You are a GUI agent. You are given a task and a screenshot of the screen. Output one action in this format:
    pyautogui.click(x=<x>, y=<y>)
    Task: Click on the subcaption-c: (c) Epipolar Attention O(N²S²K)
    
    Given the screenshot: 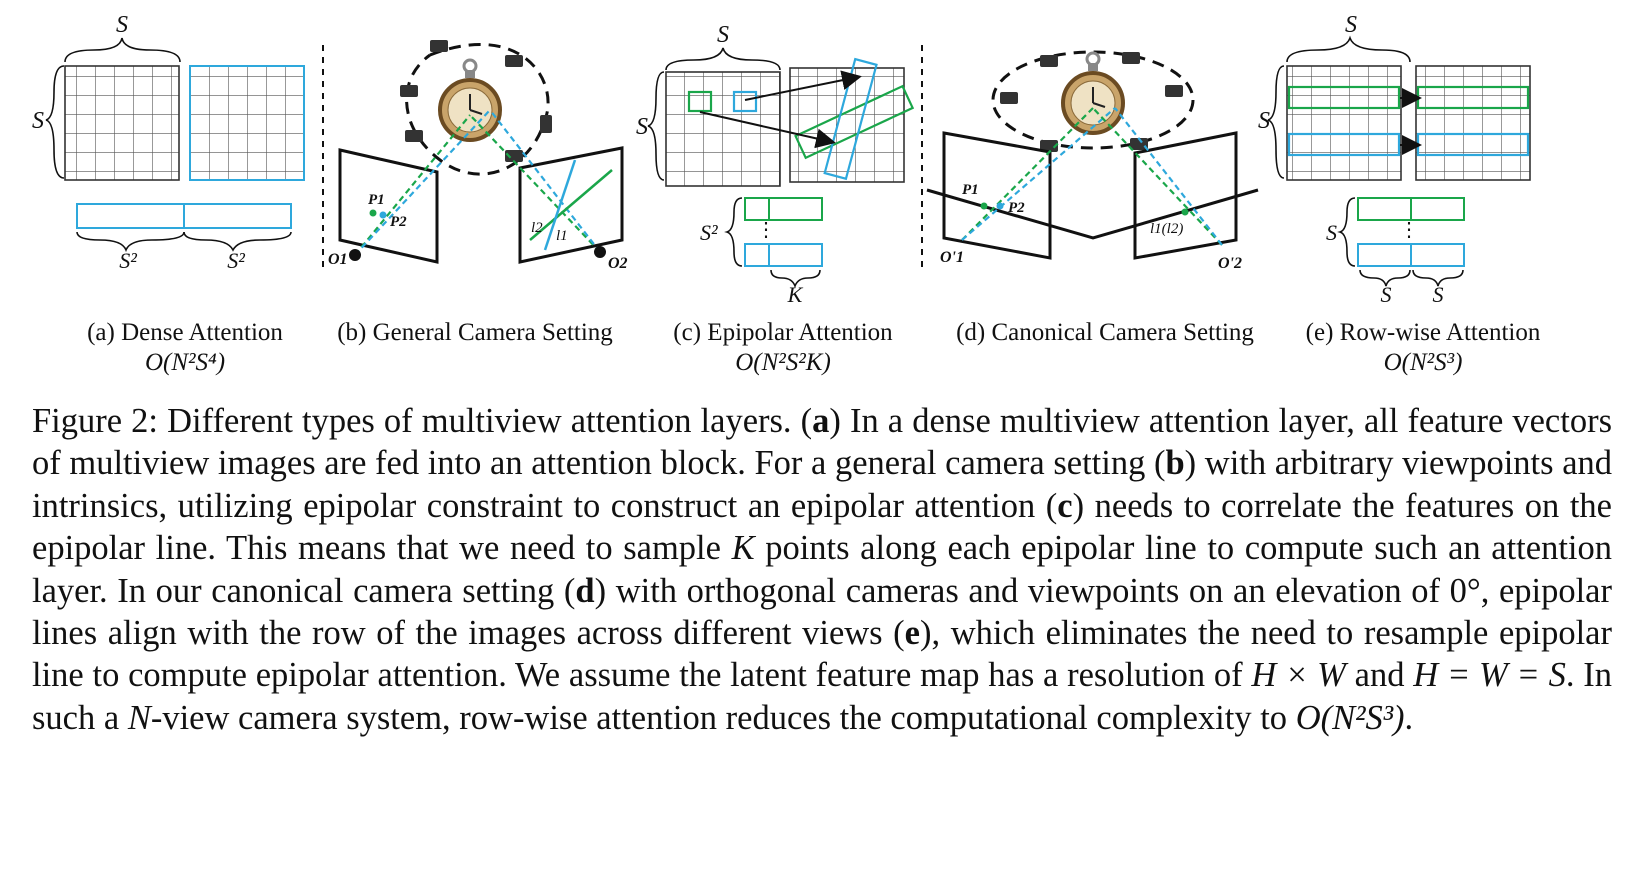 What is the action you would take?
    pyautogui.click(x=783, y=348)
    